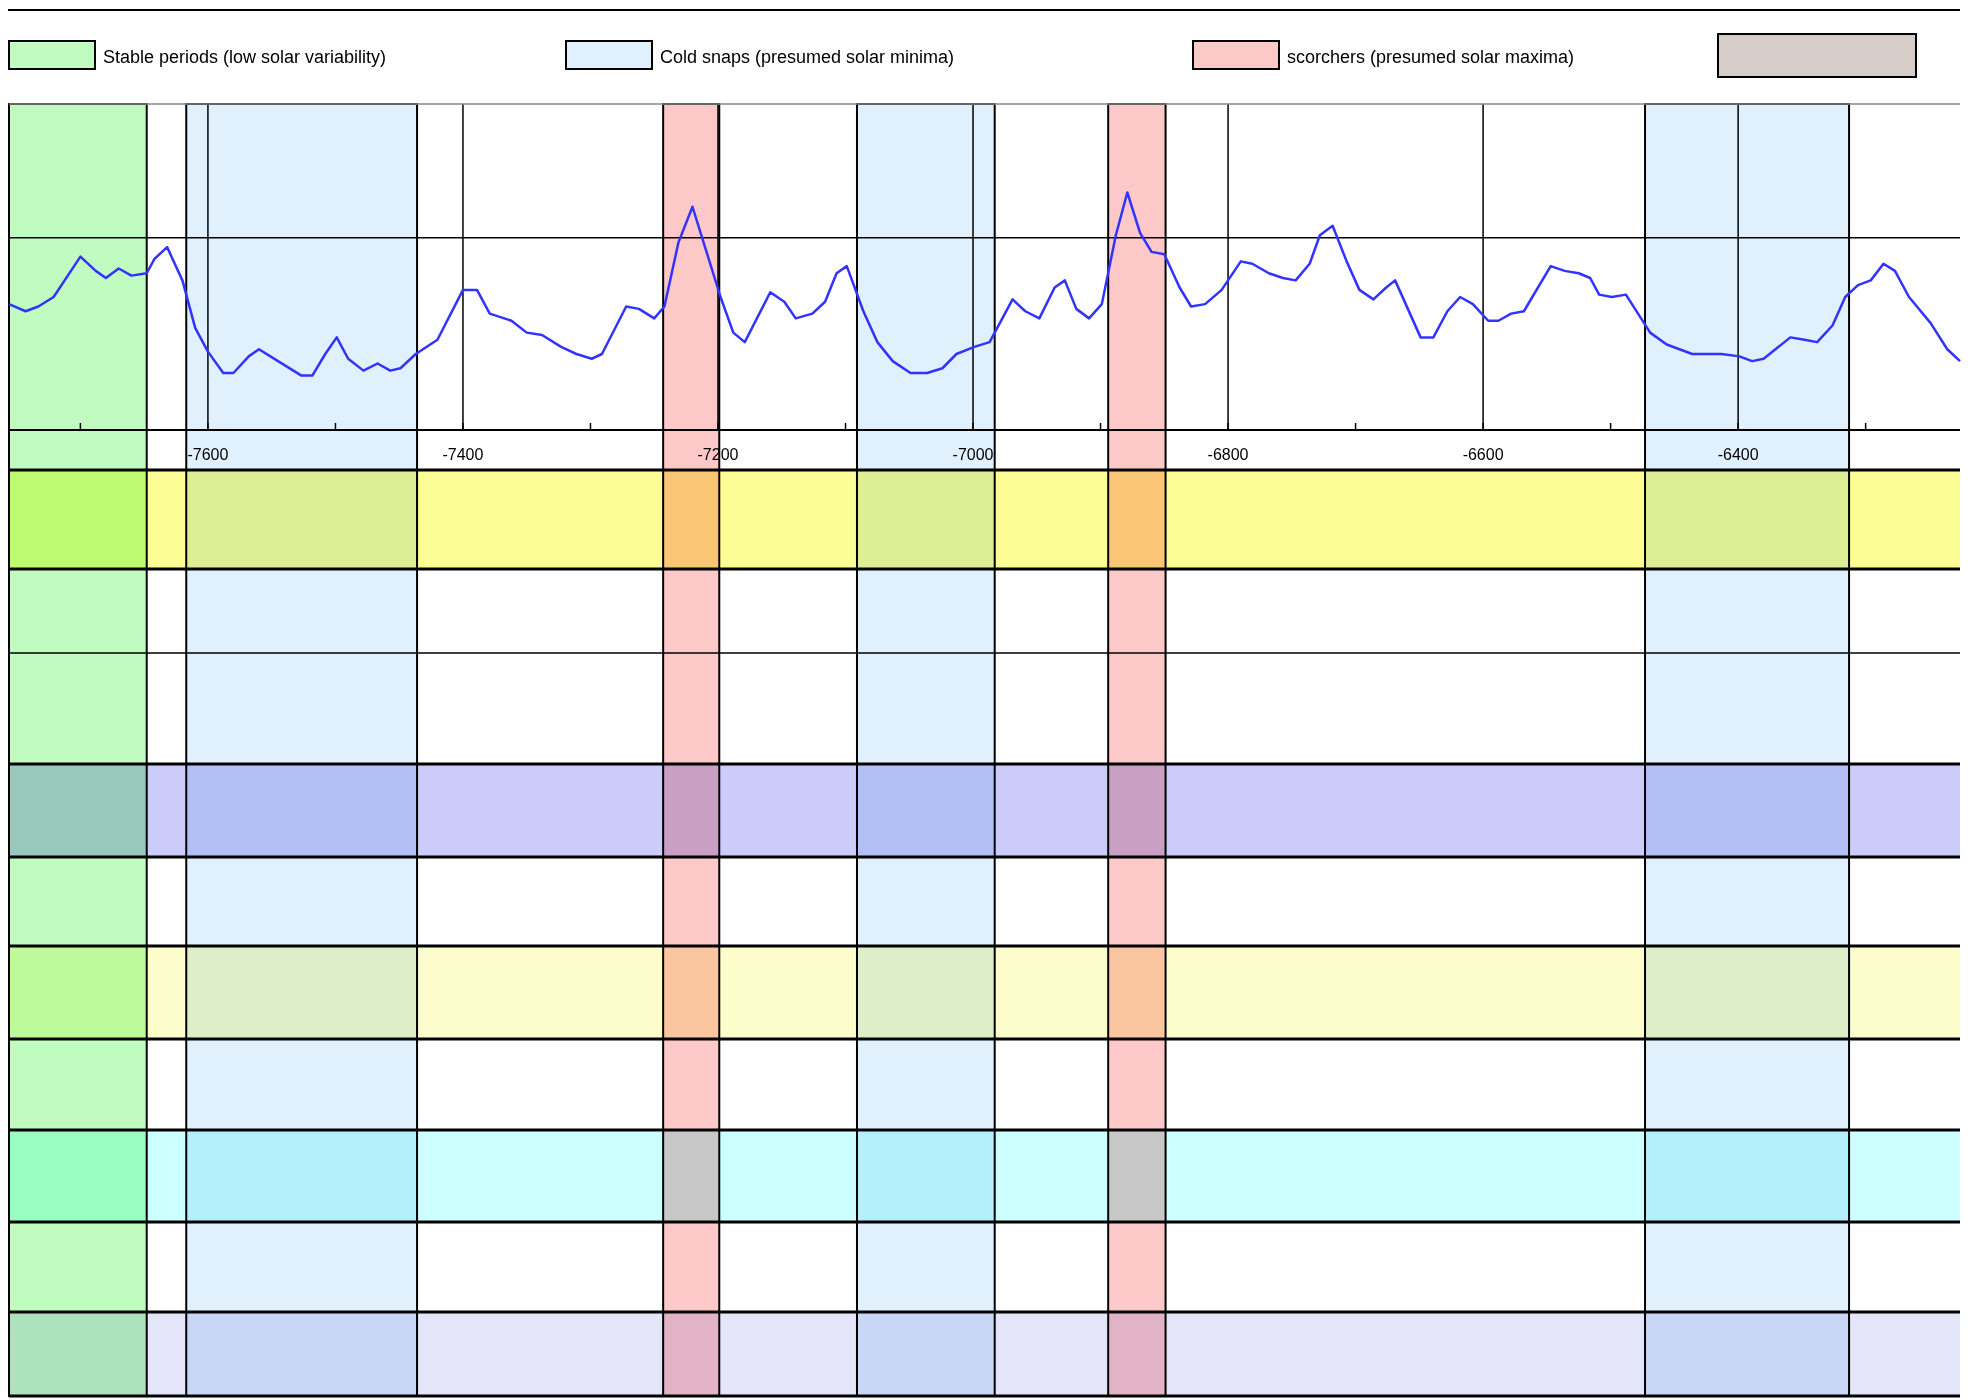 The width and height of the screenshot is (1973, 1400). What do you see at coordinates (1228, 454) in the screenshot?
I see `x-tick-label: -6800` at bounding box center [1228, 454].